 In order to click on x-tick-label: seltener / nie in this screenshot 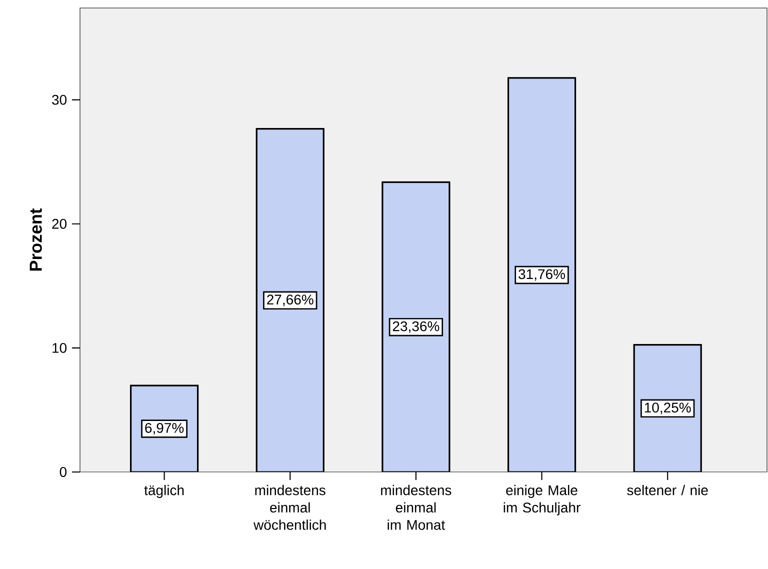, I will do `click(667, 490)`.